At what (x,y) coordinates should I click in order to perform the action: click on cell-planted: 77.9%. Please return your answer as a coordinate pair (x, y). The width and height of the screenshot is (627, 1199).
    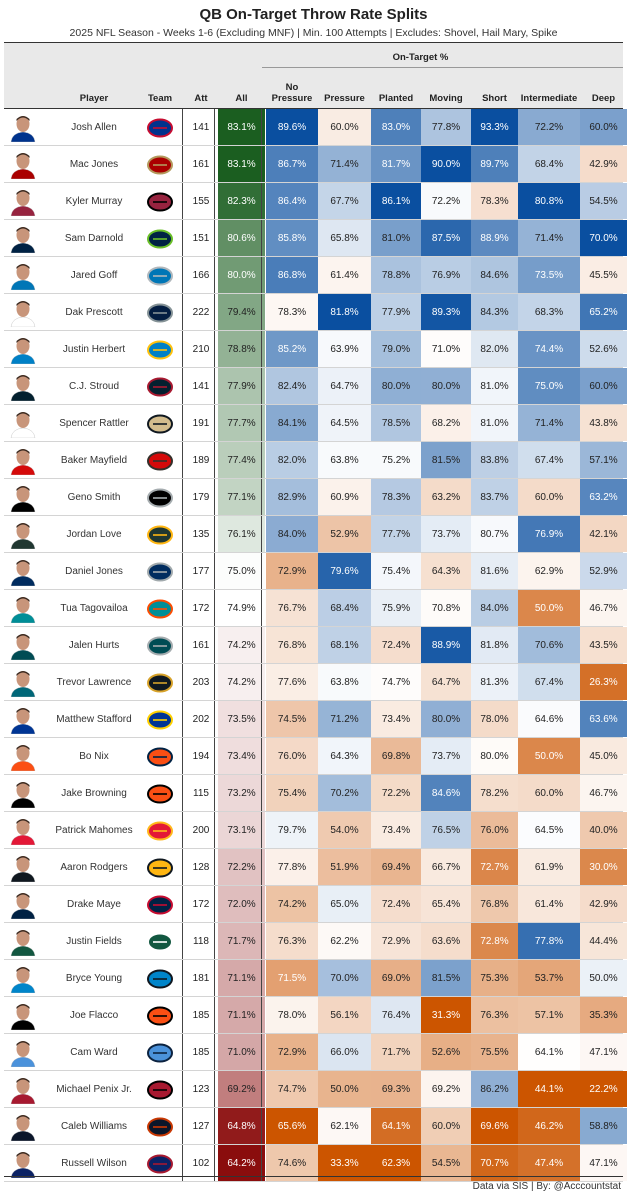
    Looking at the image, I should click on (396, 312).